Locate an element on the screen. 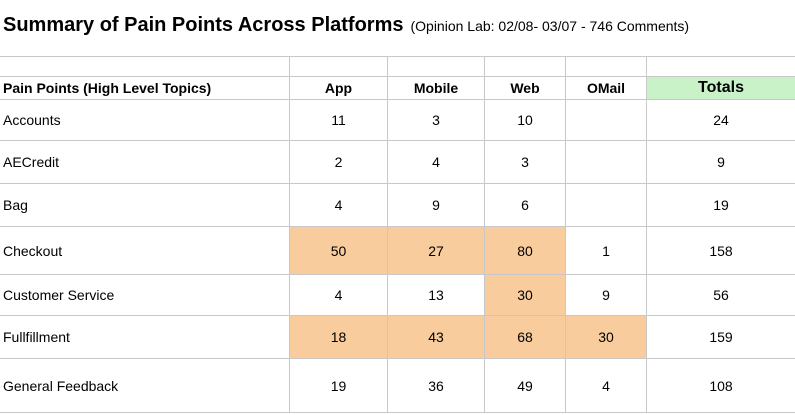  column-header-omail: OMail is located at coordinates (606, 88).